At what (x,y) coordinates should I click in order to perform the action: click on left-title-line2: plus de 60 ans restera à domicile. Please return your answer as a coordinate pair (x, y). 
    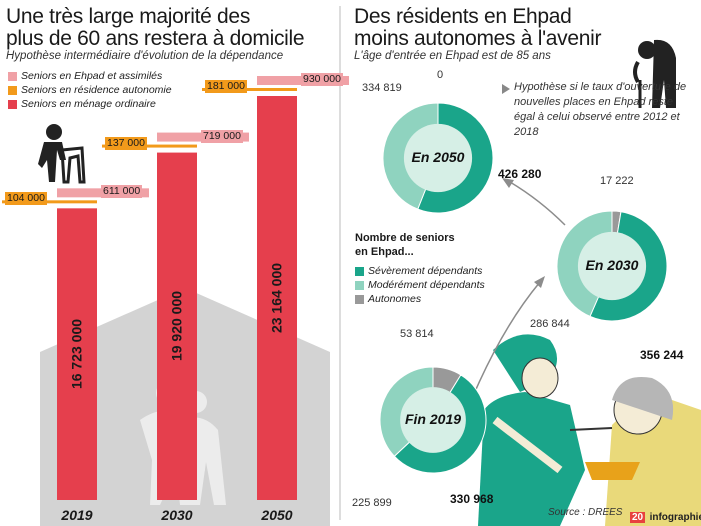
    Looking at the image, I should click on (155, 38).